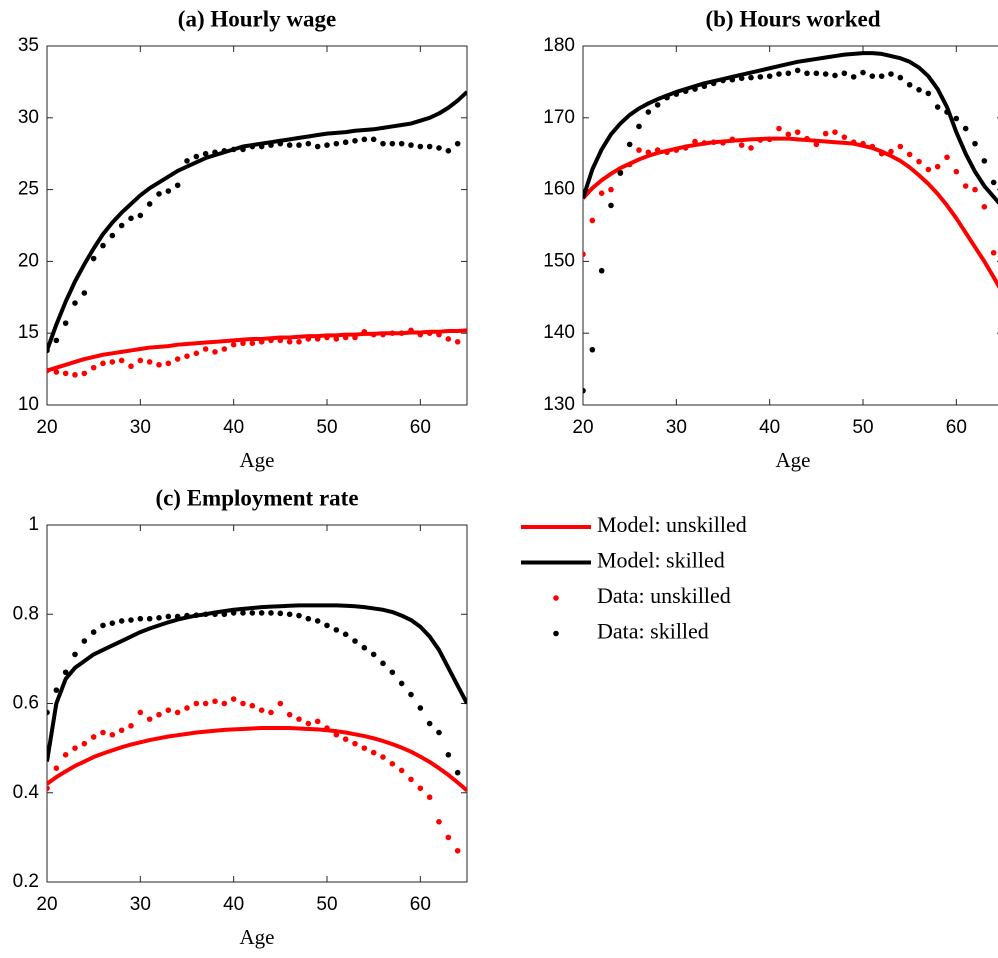 This screenshot has width=998, height=958. Describe the element at coordinates (26, 703) in the screenshot. I see `y-tick-label: 0.6` at that location.